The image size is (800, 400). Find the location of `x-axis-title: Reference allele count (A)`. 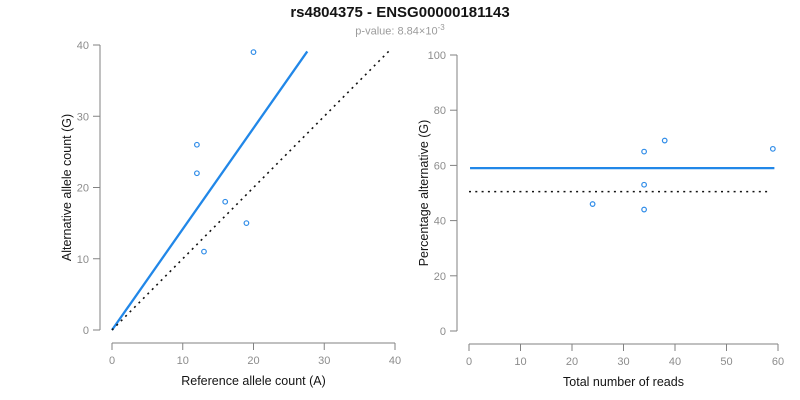

x-axis-title: Reference allele count (A) is located at coordinates (253, 381).